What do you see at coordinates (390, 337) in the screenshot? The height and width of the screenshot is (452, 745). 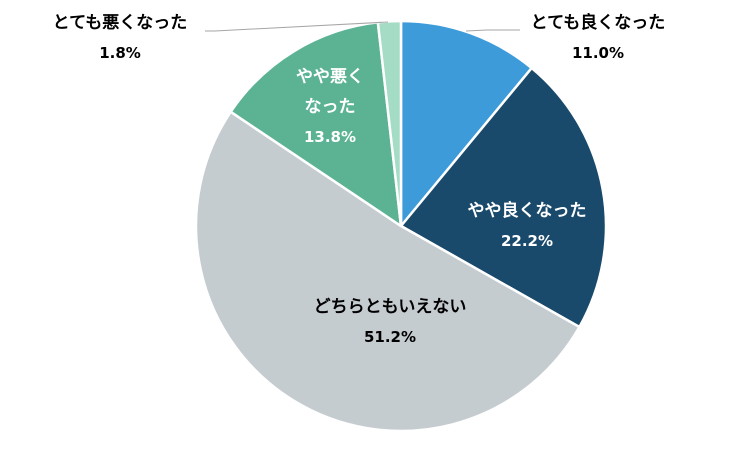 I see `slice-value-label-3: 51.2%` at bounding box center [390, 337].